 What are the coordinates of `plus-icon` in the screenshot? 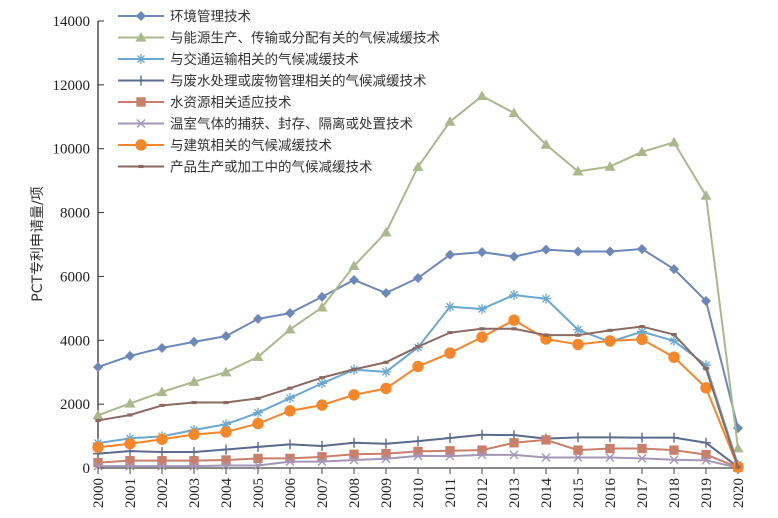 It's located at (141, 80).